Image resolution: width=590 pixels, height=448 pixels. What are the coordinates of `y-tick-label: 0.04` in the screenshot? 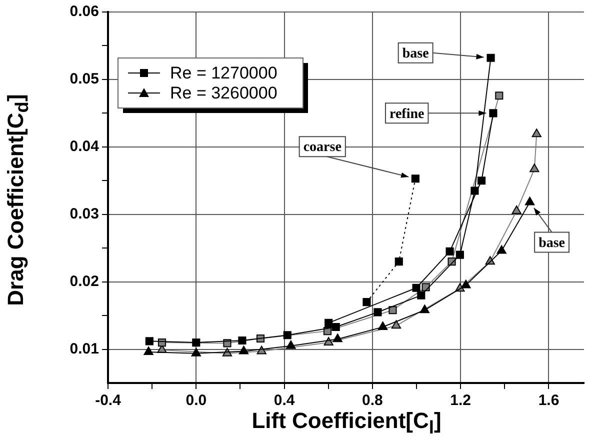 It's located at (85, 147).